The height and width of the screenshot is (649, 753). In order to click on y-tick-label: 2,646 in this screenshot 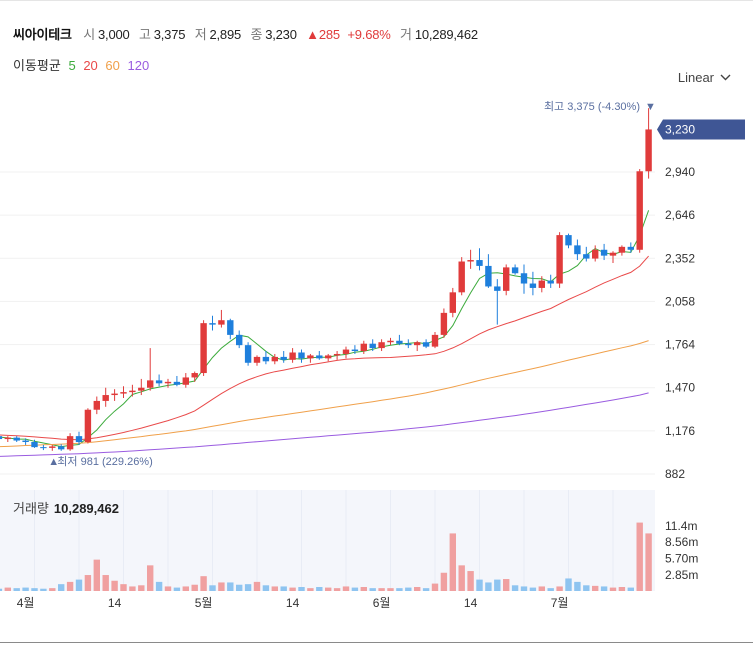, I will do `click(680, 215)`.